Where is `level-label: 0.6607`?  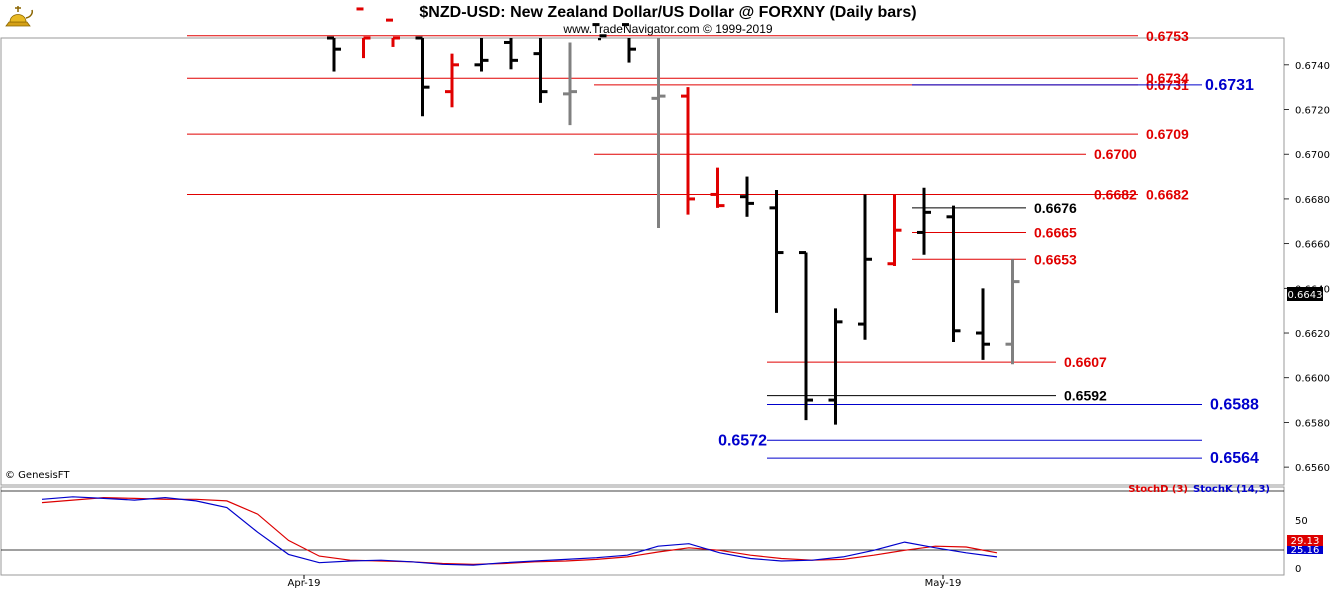 level-label: 0.6607 is located at coordinates (1085, 362).